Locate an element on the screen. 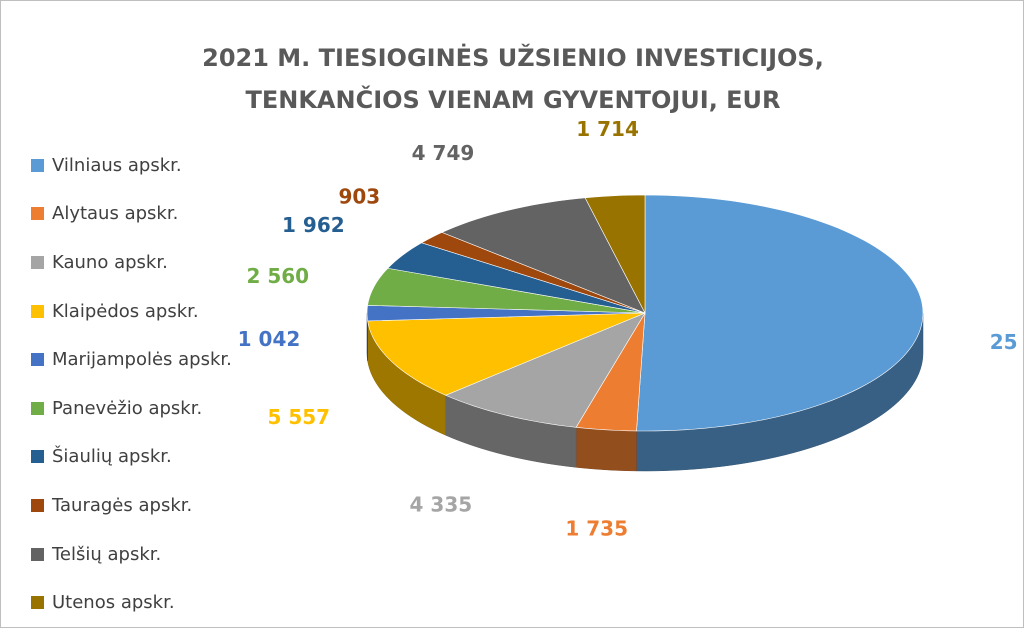 The width and height of the screenshot is (1024, 629). pie-slice-side is located at coordinates (606, 449).